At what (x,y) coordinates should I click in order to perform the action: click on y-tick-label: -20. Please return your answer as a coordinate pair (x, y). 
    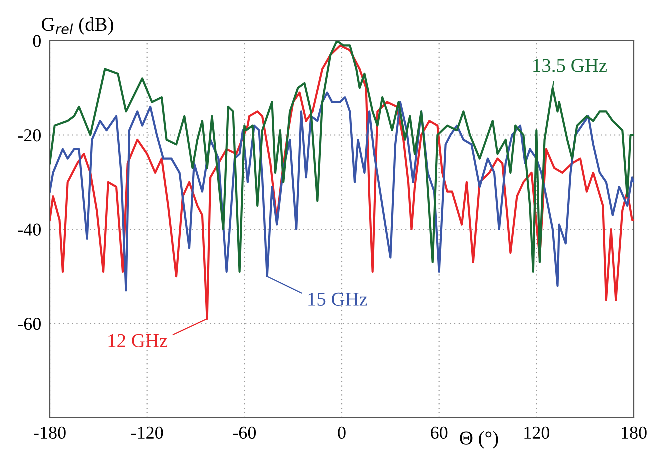
    Looking at the image, I should click on (29, 136).